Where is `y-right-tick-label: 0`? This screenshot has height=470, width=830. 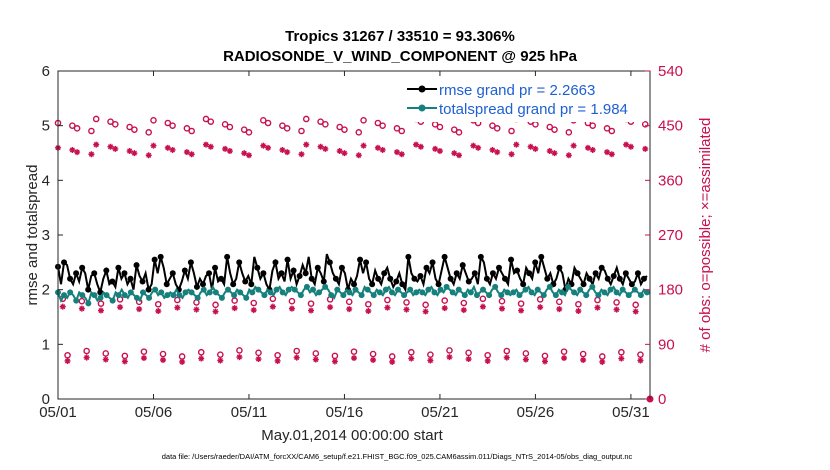 y-right-tick-label: 0 is located at coordinates (662, 399).